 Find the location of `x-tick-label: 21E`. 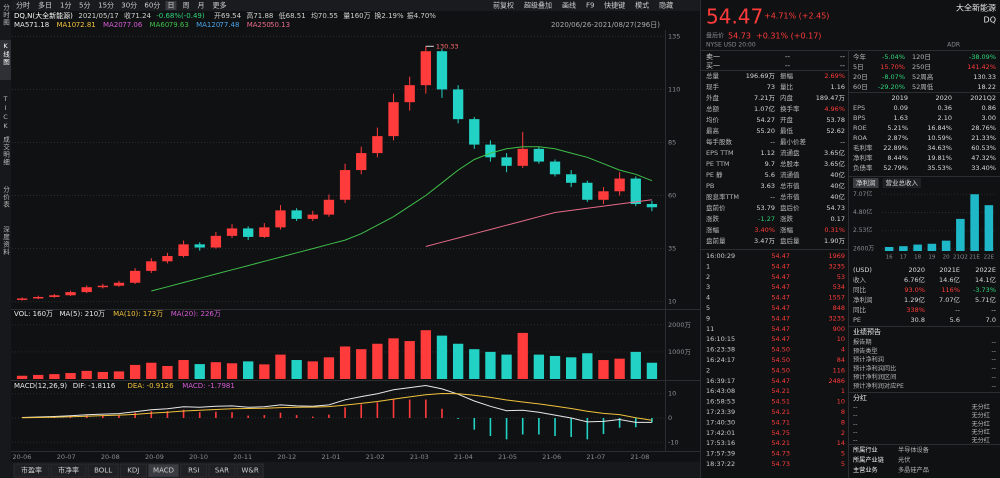

x-tick-label: 21E is located at coordinates (974, 258).